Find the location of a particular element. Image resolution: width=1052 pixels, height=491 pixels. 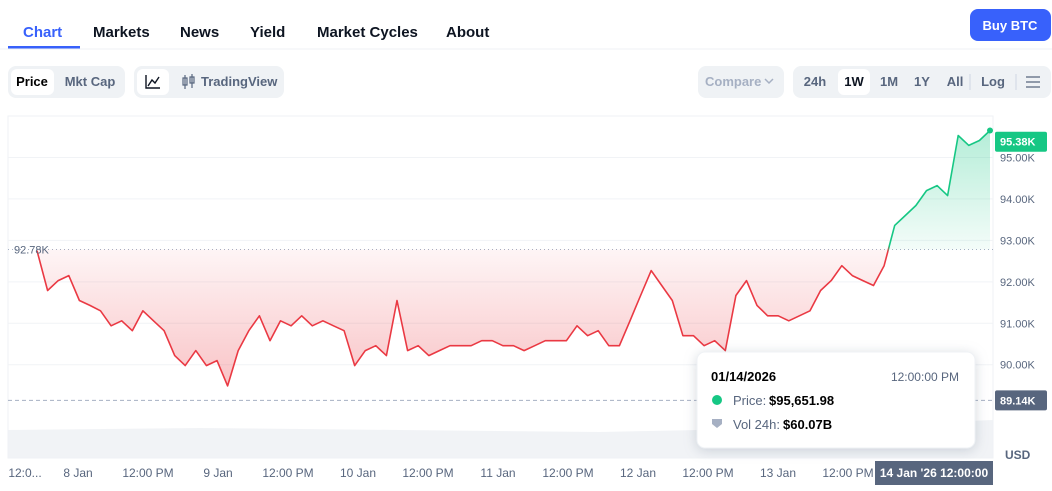

settings-icon is located at coordinates (1033, 82).